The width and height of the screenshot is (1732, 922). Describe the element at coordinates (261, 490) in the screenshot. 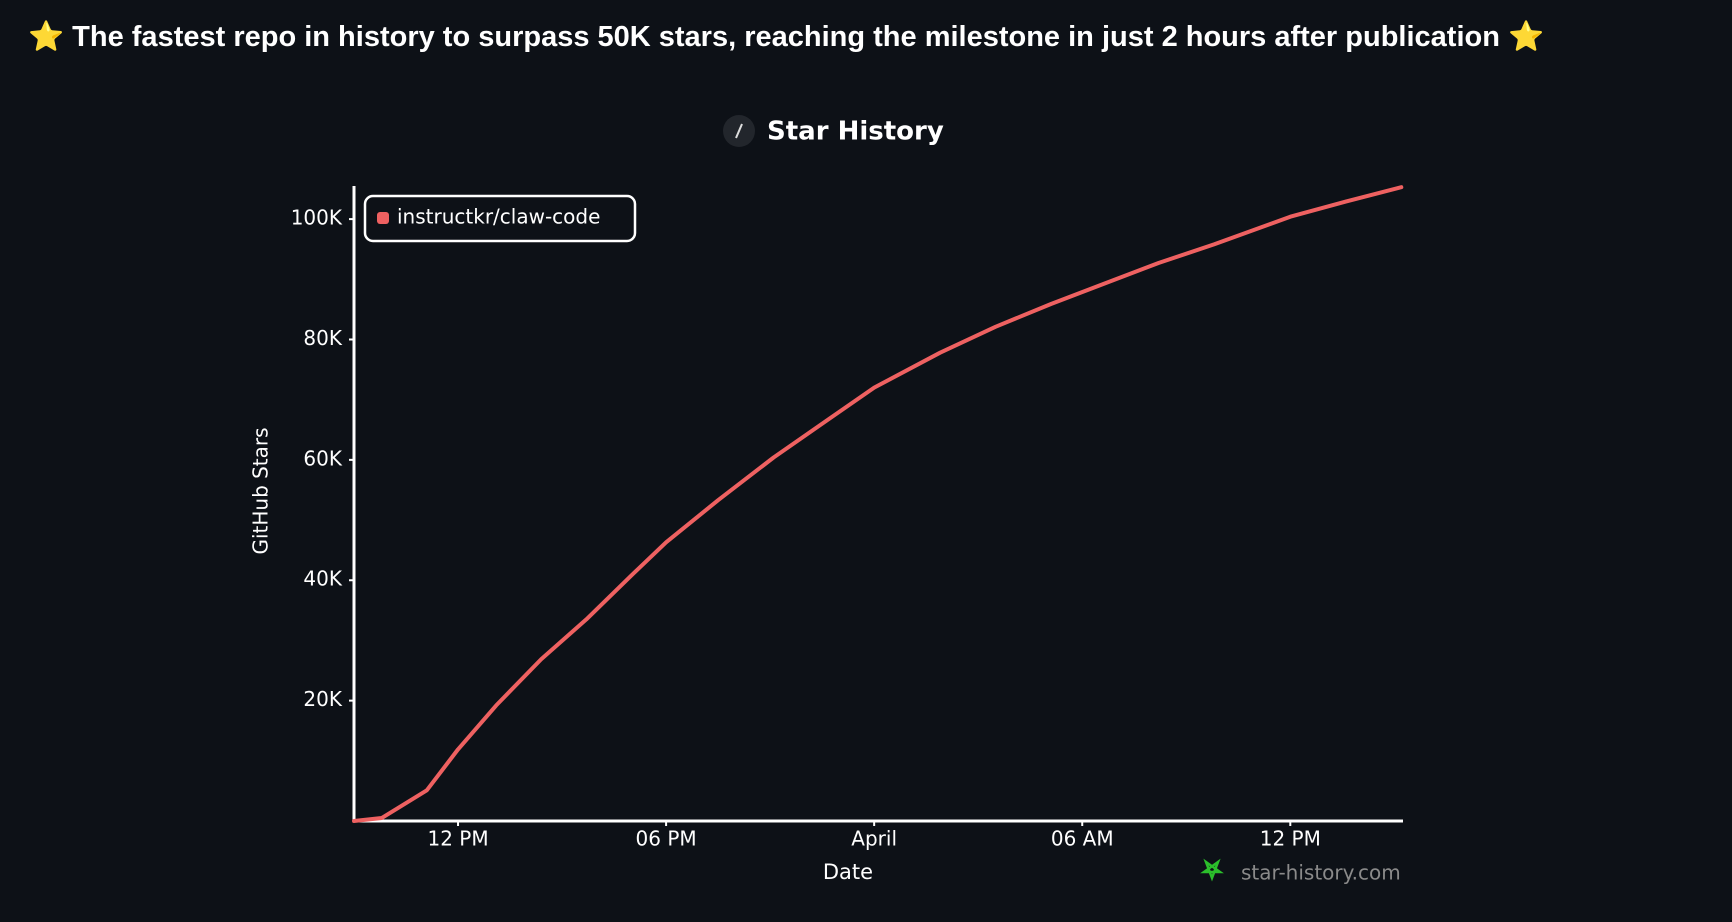

I see `y-axis-label: GitHub Stars` at that location.